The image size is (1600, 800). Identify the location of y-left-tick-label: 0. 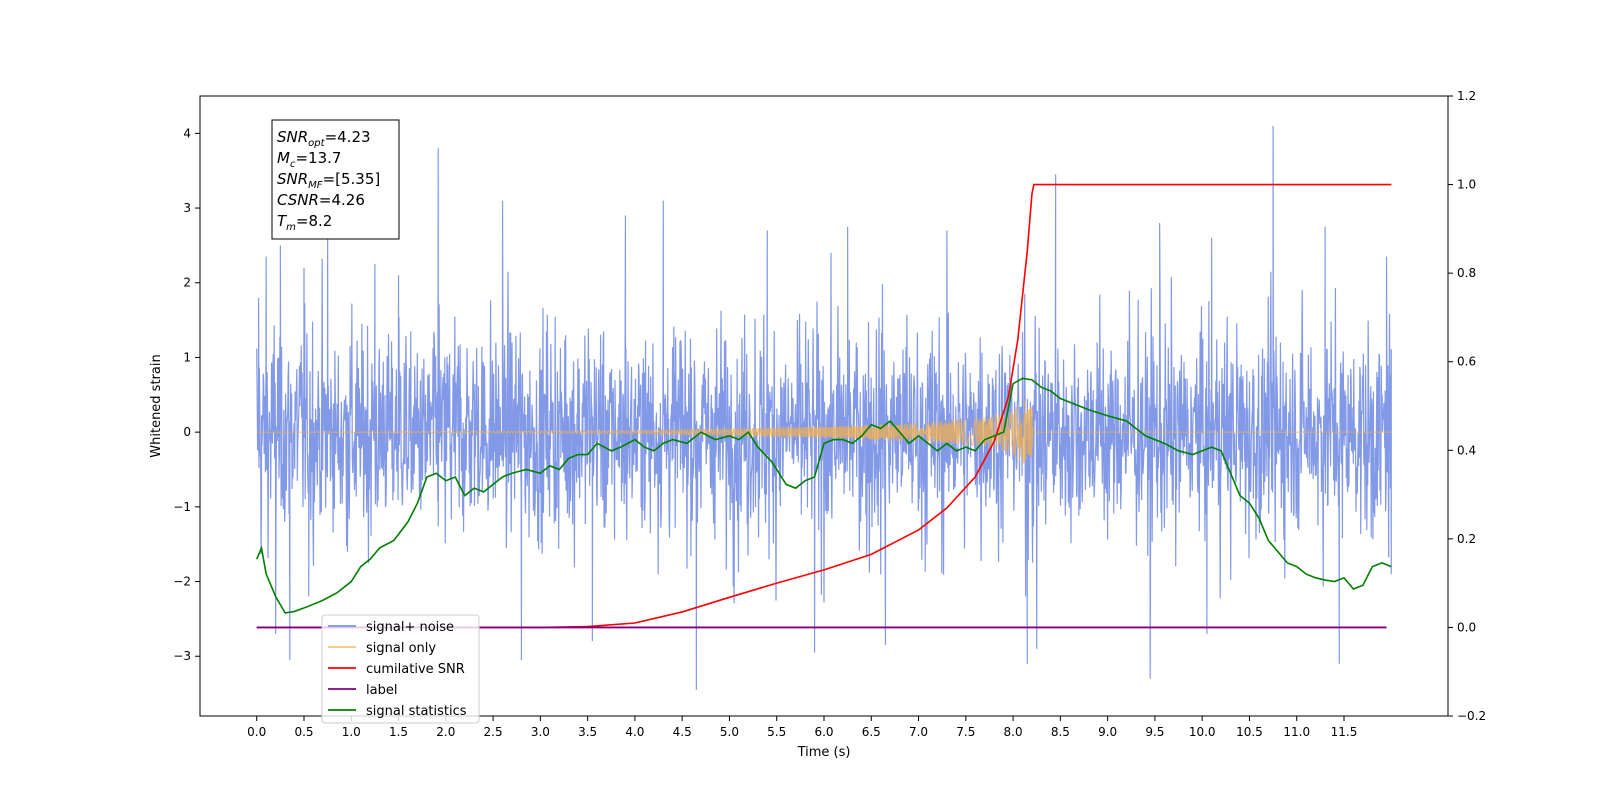
(187, 432).